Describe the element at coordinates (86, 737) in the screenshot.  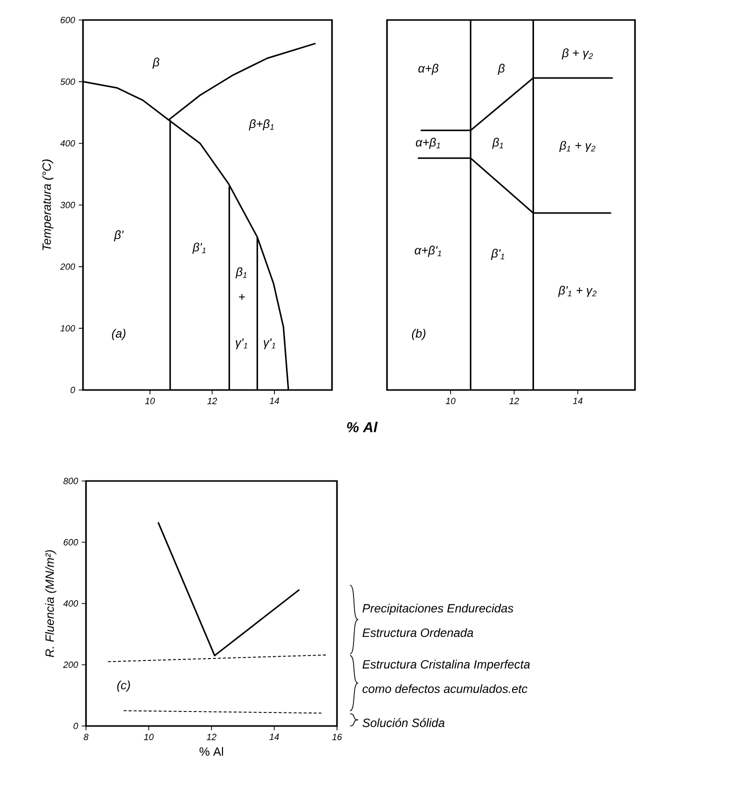
I see `x-tick-label: 8` at that location.